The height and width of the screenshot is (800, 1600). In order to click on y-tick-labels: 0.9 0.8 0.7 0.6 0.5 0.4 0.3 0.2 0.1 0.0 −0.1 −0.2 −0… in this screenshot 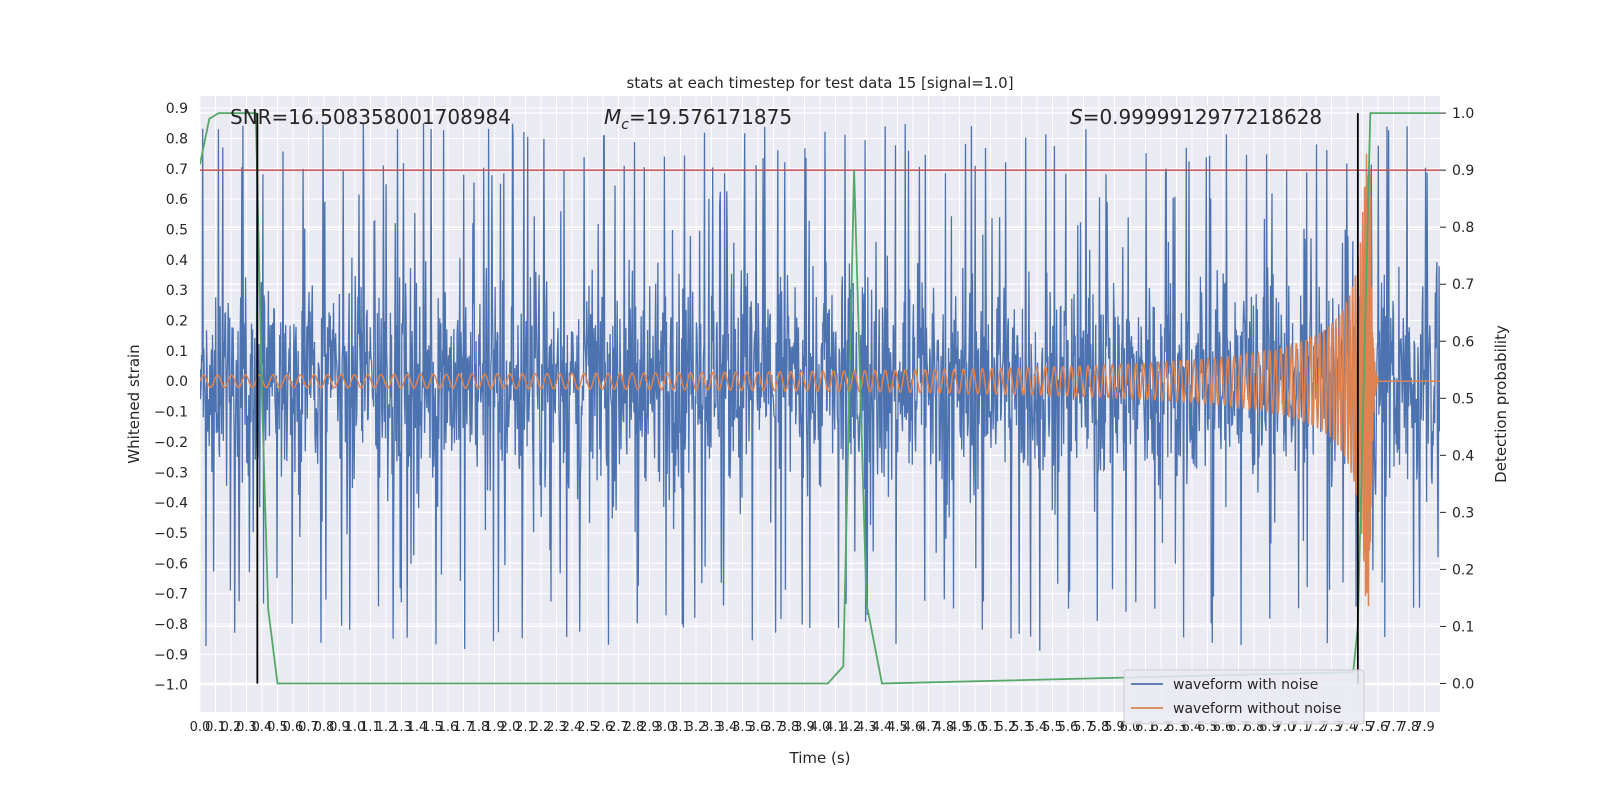, I will do `click(171, 397)`.